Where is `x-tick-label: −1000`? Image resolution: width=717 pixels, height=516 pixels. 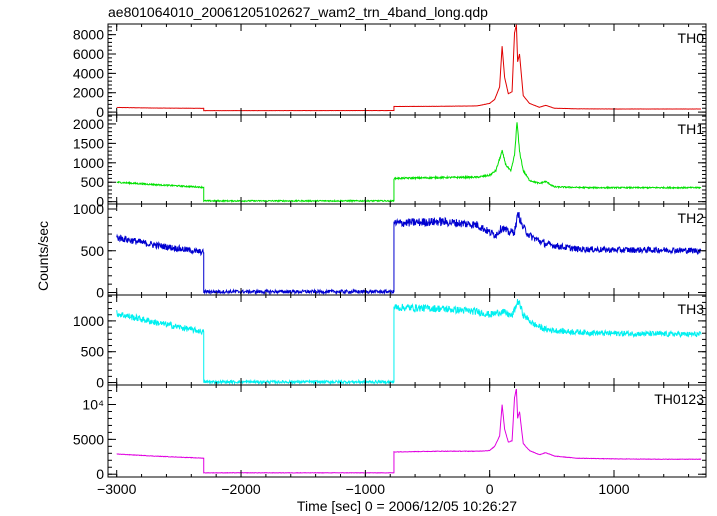 x-tick-label: −1000 is located at coordinates (366, 489).